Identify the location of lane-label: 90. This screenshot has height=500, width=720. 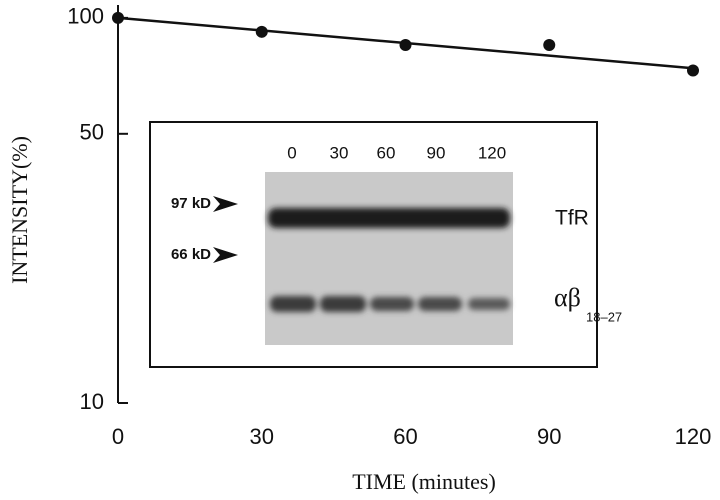
(436, 152).